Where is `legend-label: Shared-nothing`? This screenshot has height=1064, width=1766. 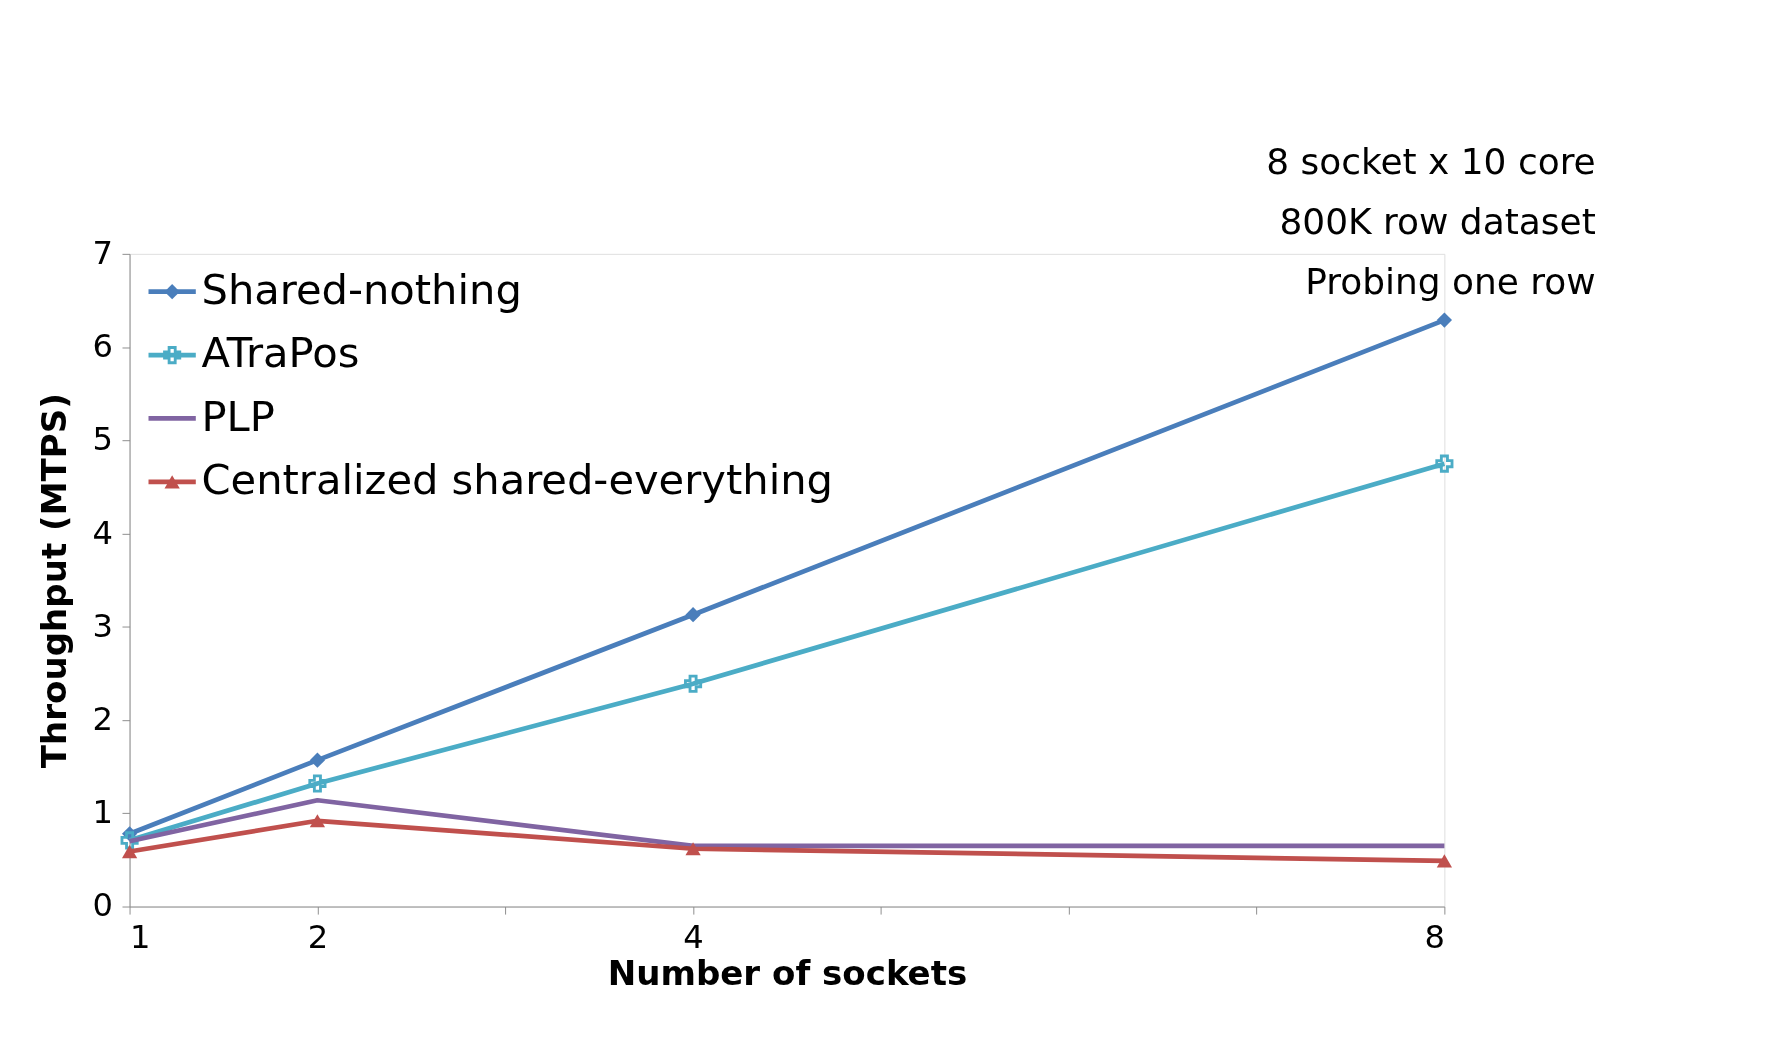 legend-label: Shared-nothing is located at coordinates (361, 290).